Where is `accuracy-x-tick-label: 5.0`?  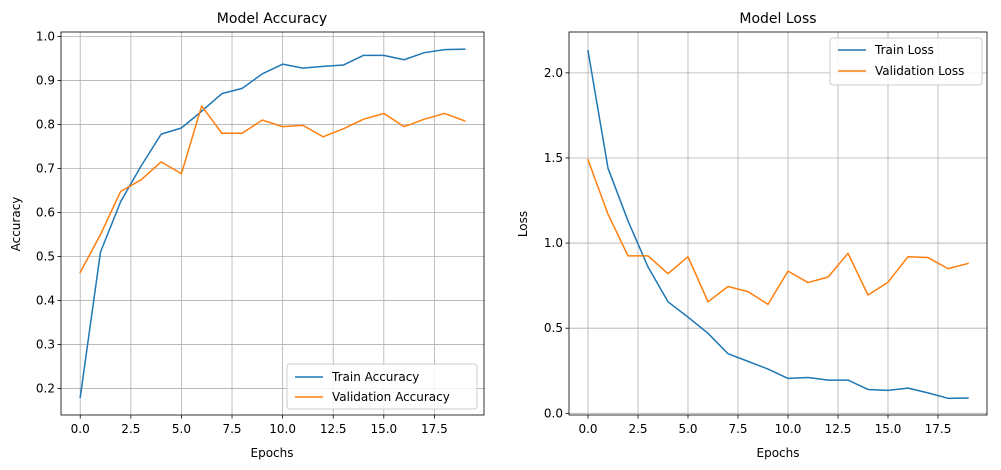
accuracy-x-tick-label: 5.0 is located at coordinates (181, 429).